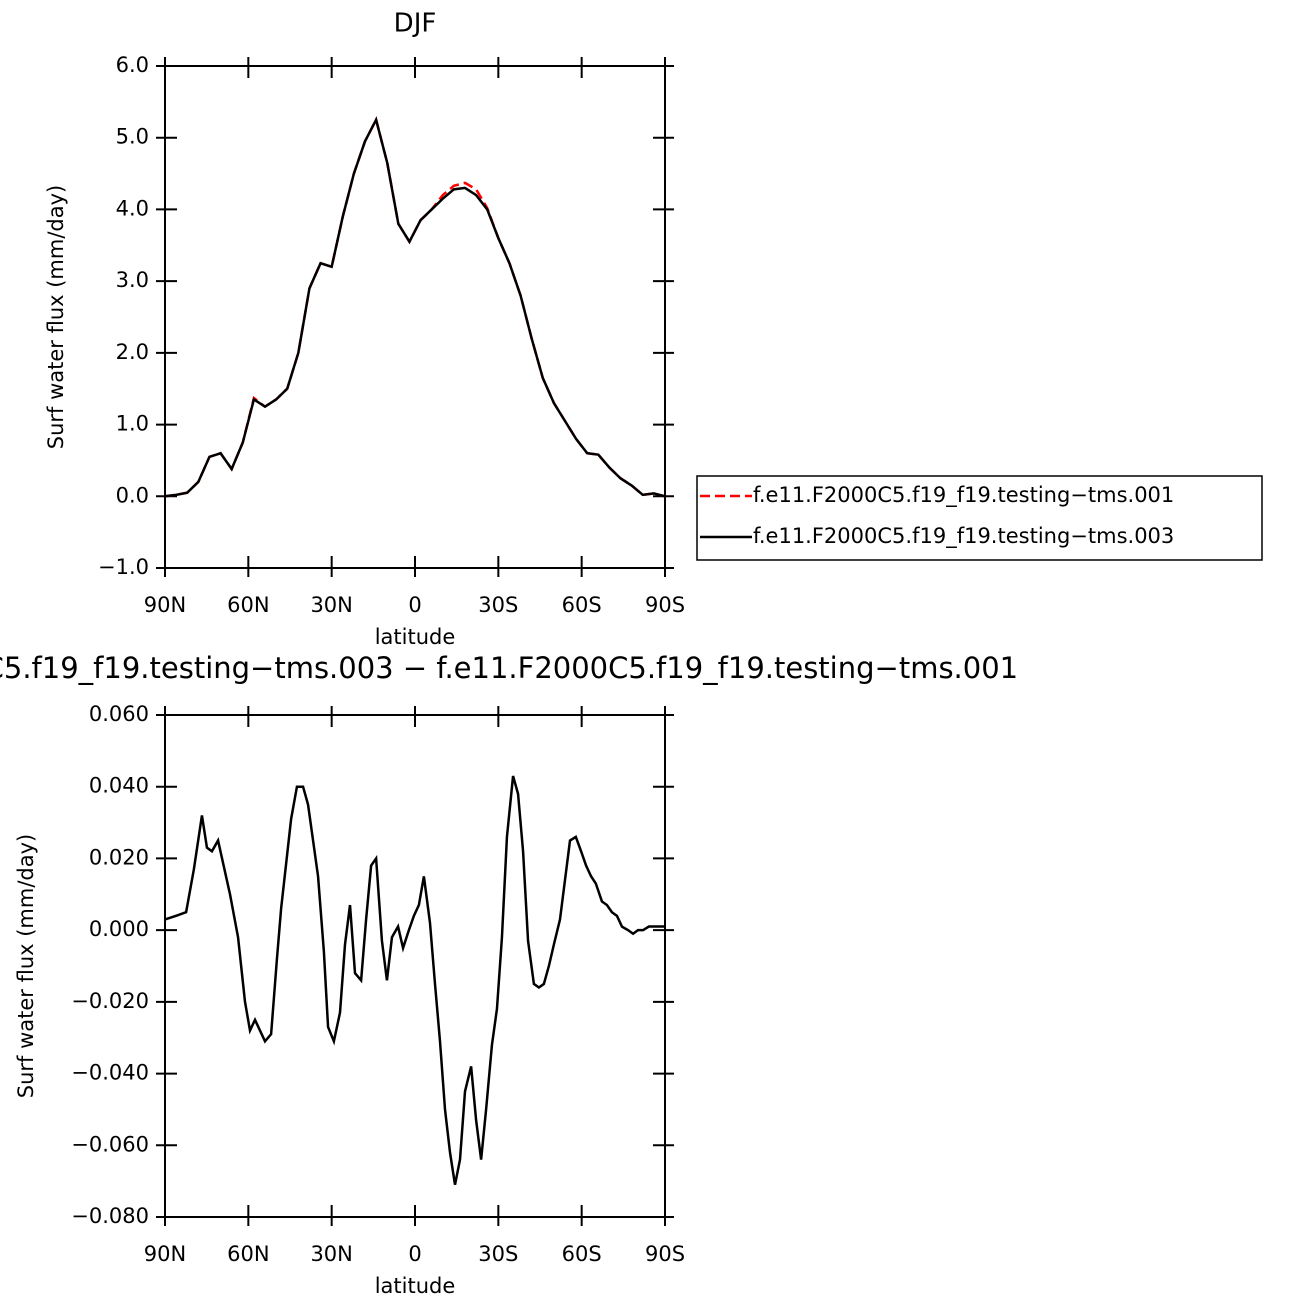  What do you see at coordinates (979, 518) in the screenshot?
I see `legend-box` at bounding box center [979, 518].